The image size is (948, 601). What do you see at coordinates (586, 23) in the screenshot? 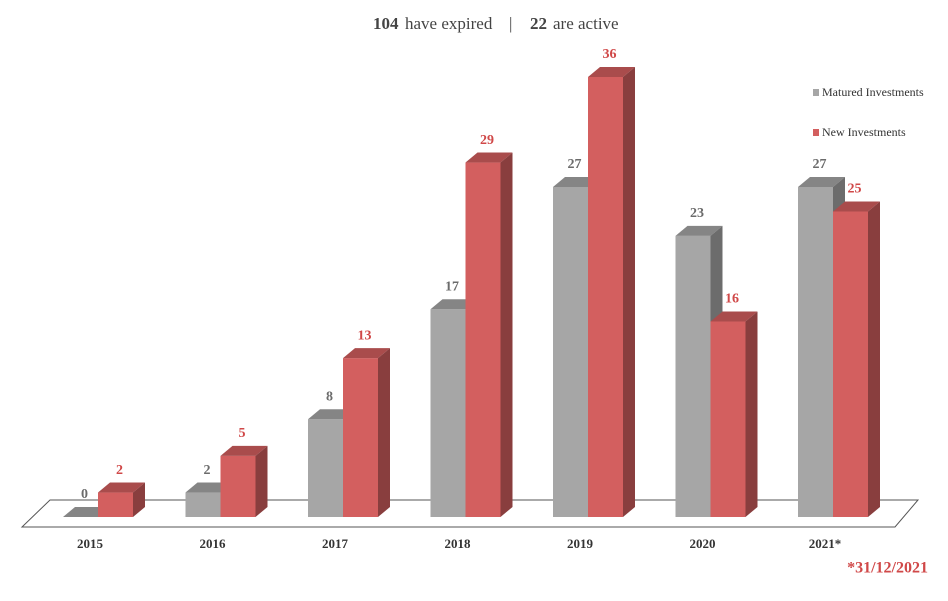
I see `active-label: are active` at bounding box center [586, 23].